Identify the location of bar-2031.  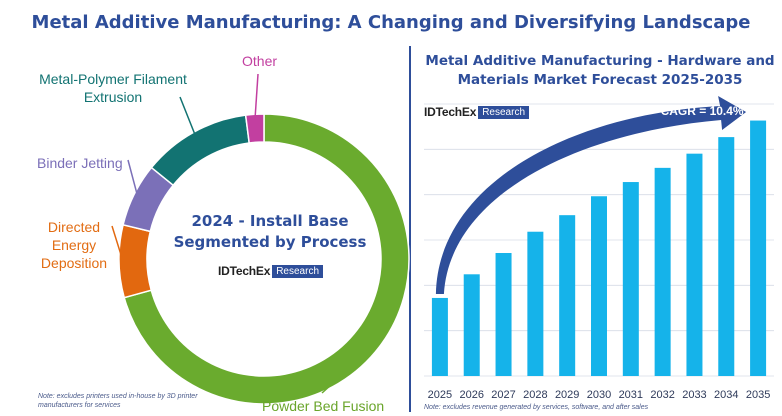
(630, 279).